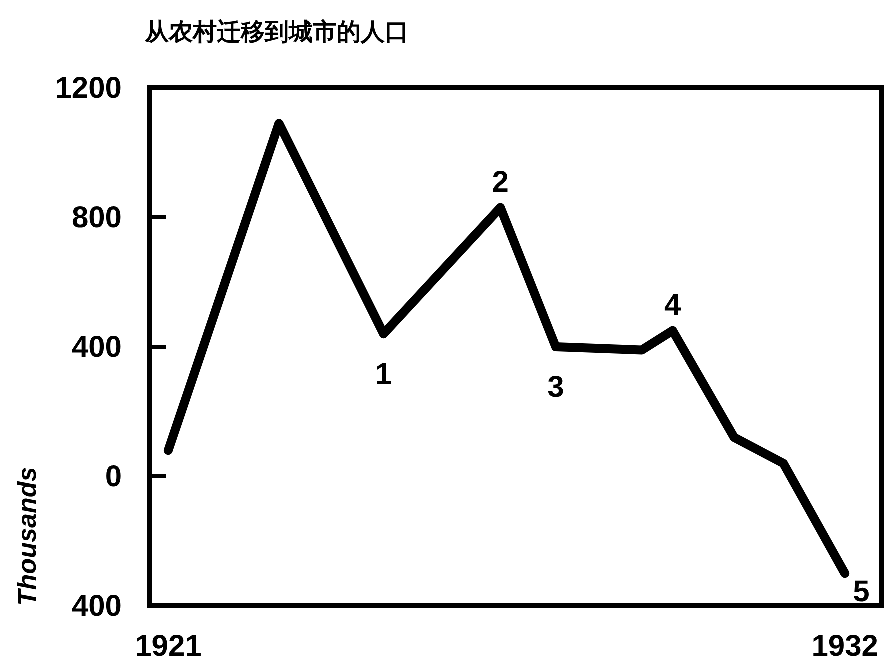 This screenshot has height=670, width=890. Describe the element at coordinates (168, 646) in the screenshot. I see `x-tick-label: 1921` at that location.